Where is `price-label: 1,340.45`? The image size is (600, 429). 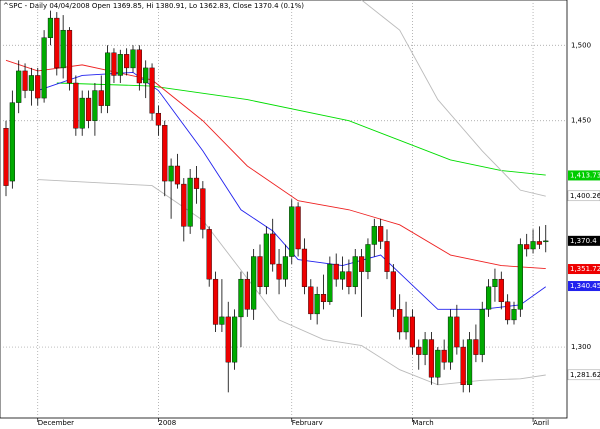 price-label: 1,340.45 is located at coordinates (585, 286).